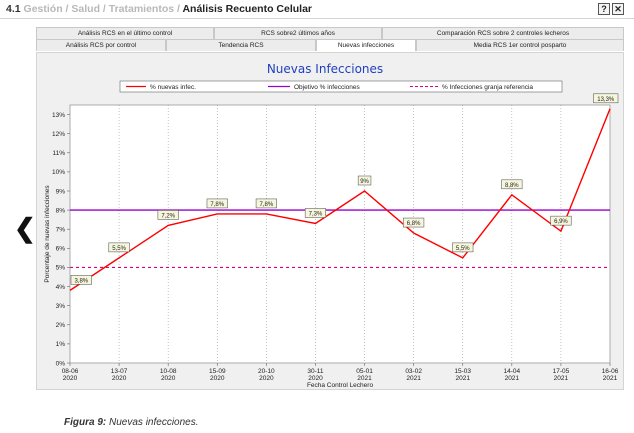 The image size is (634, 433). What do you see at coordinates (266, 371) in the screenshot?
I see `x-tick-label: 20-10` at bounding box center [266, 371].